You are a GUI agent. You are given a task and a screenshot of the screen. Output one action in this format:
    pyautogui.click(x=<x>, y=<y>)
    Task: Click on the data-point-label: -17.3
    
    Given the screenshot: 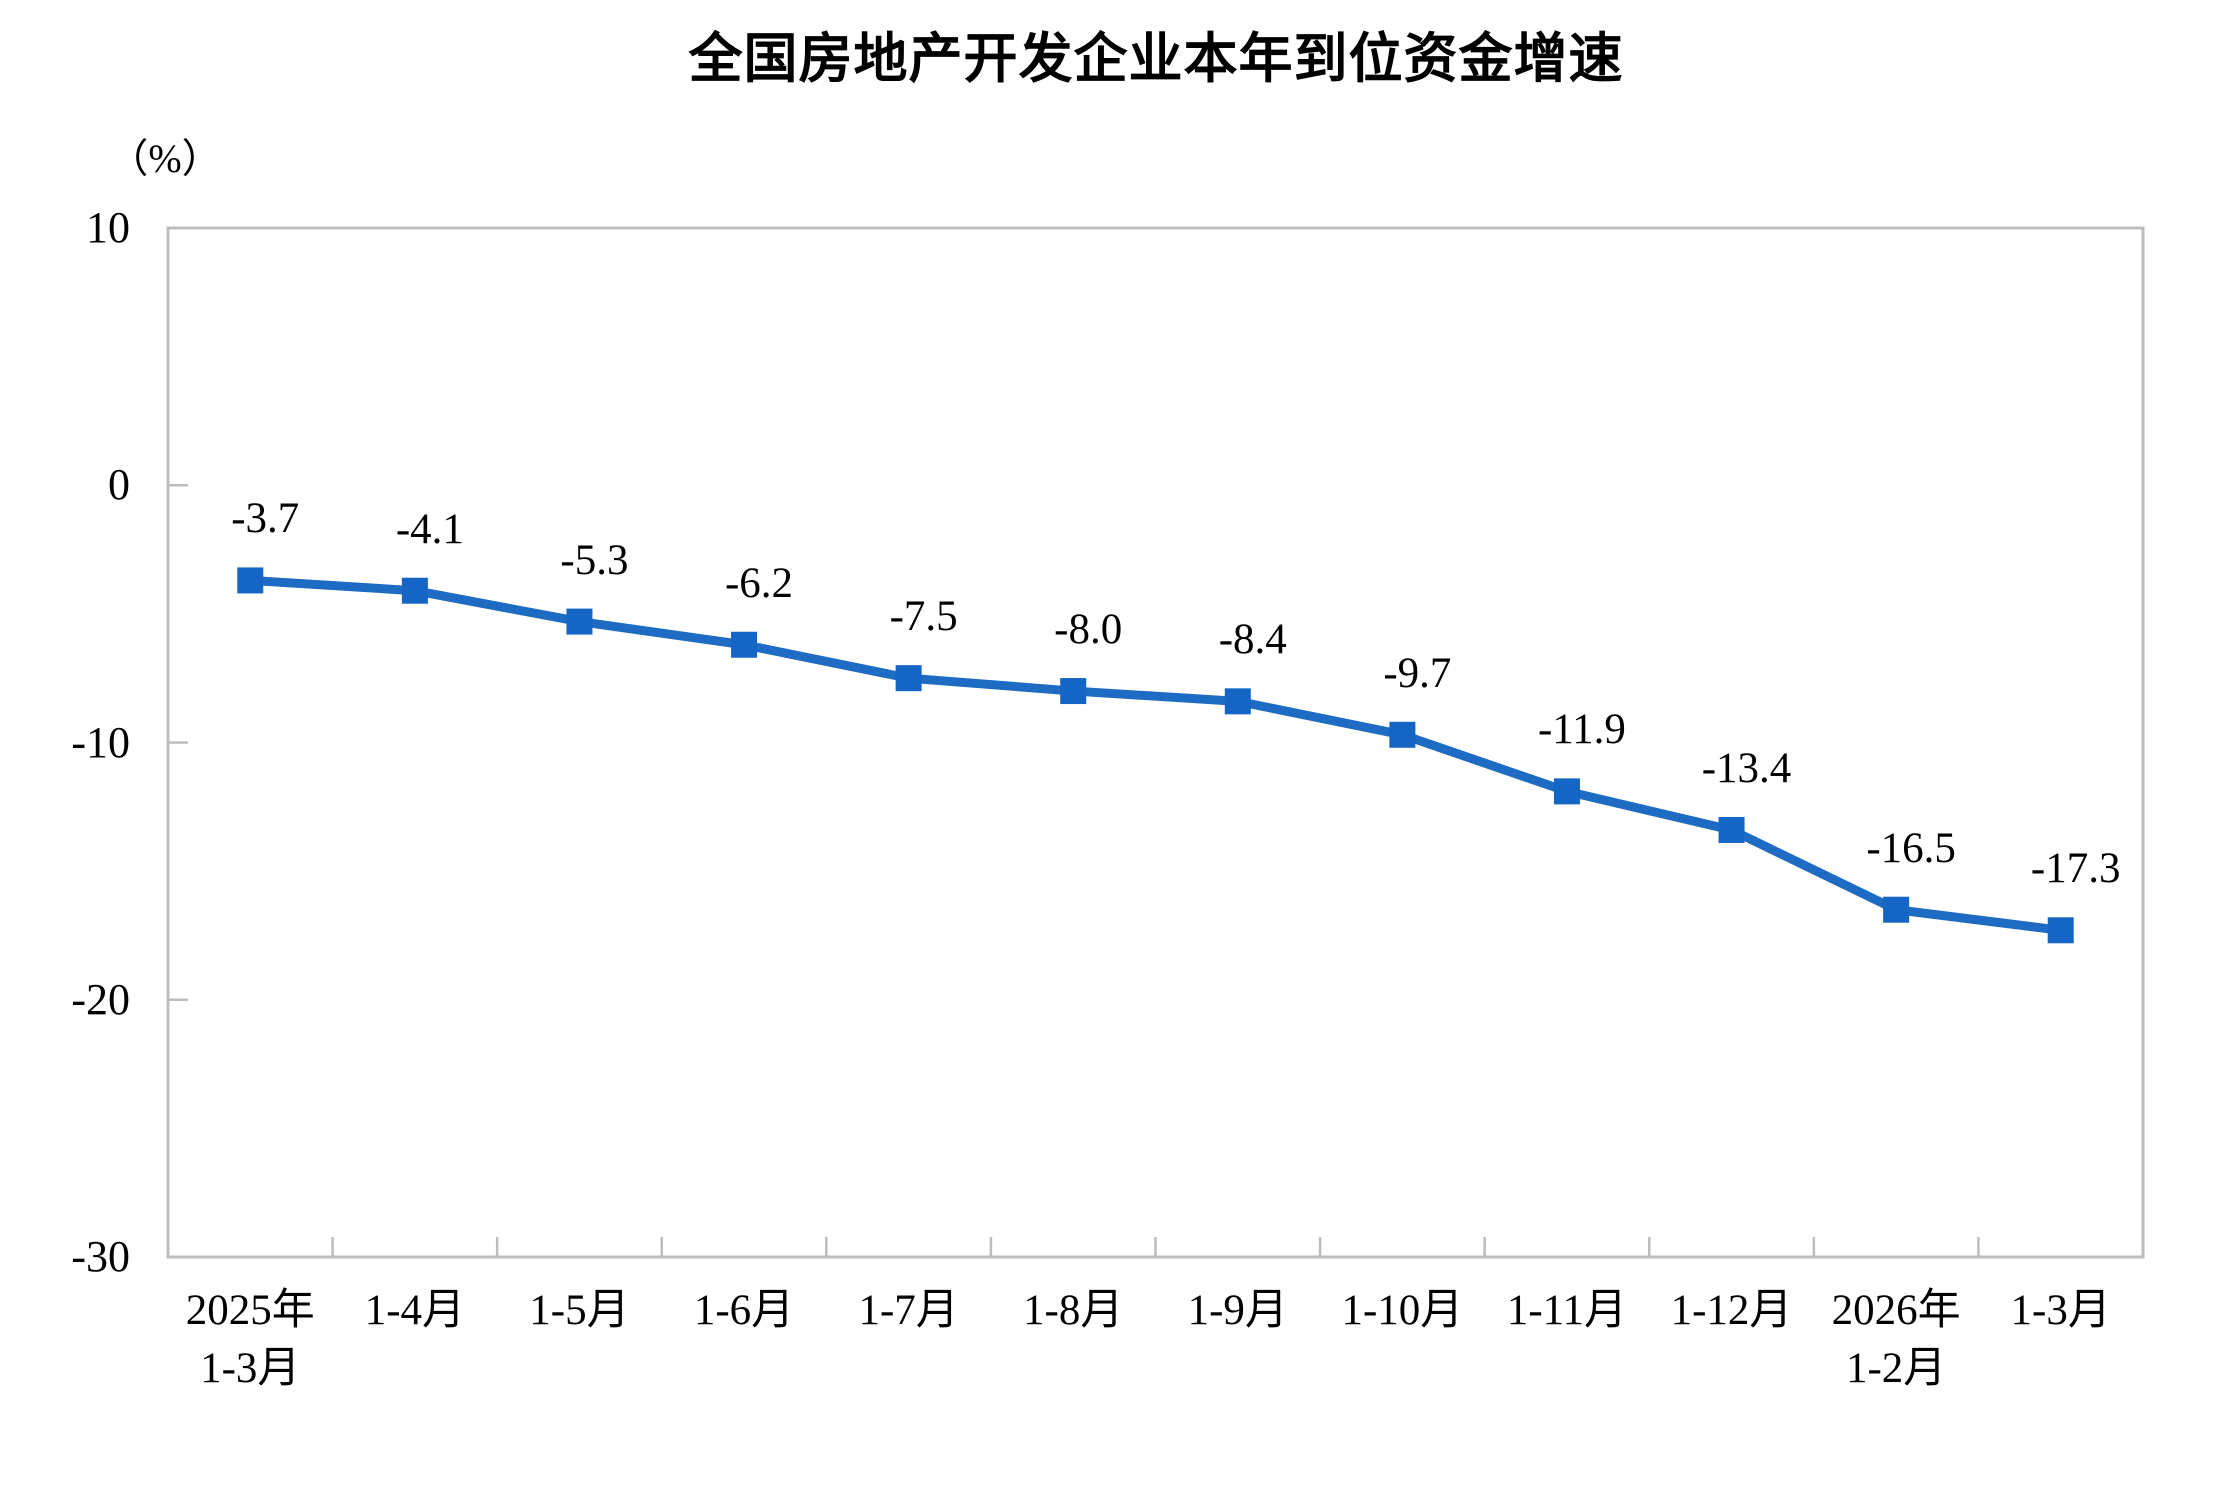 What is the action you would take?
    pyautogui.click(x=2075, y=869)
    